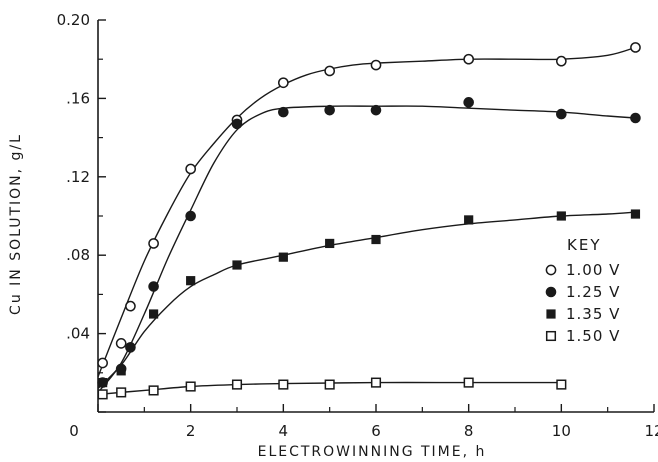 Image resolution: width=658 pixels, height=462 pixels. What do you see at coordinates (561, 431) in the screenshot?
I see `x-tick-label: 10` at bounding box center [561, 431].